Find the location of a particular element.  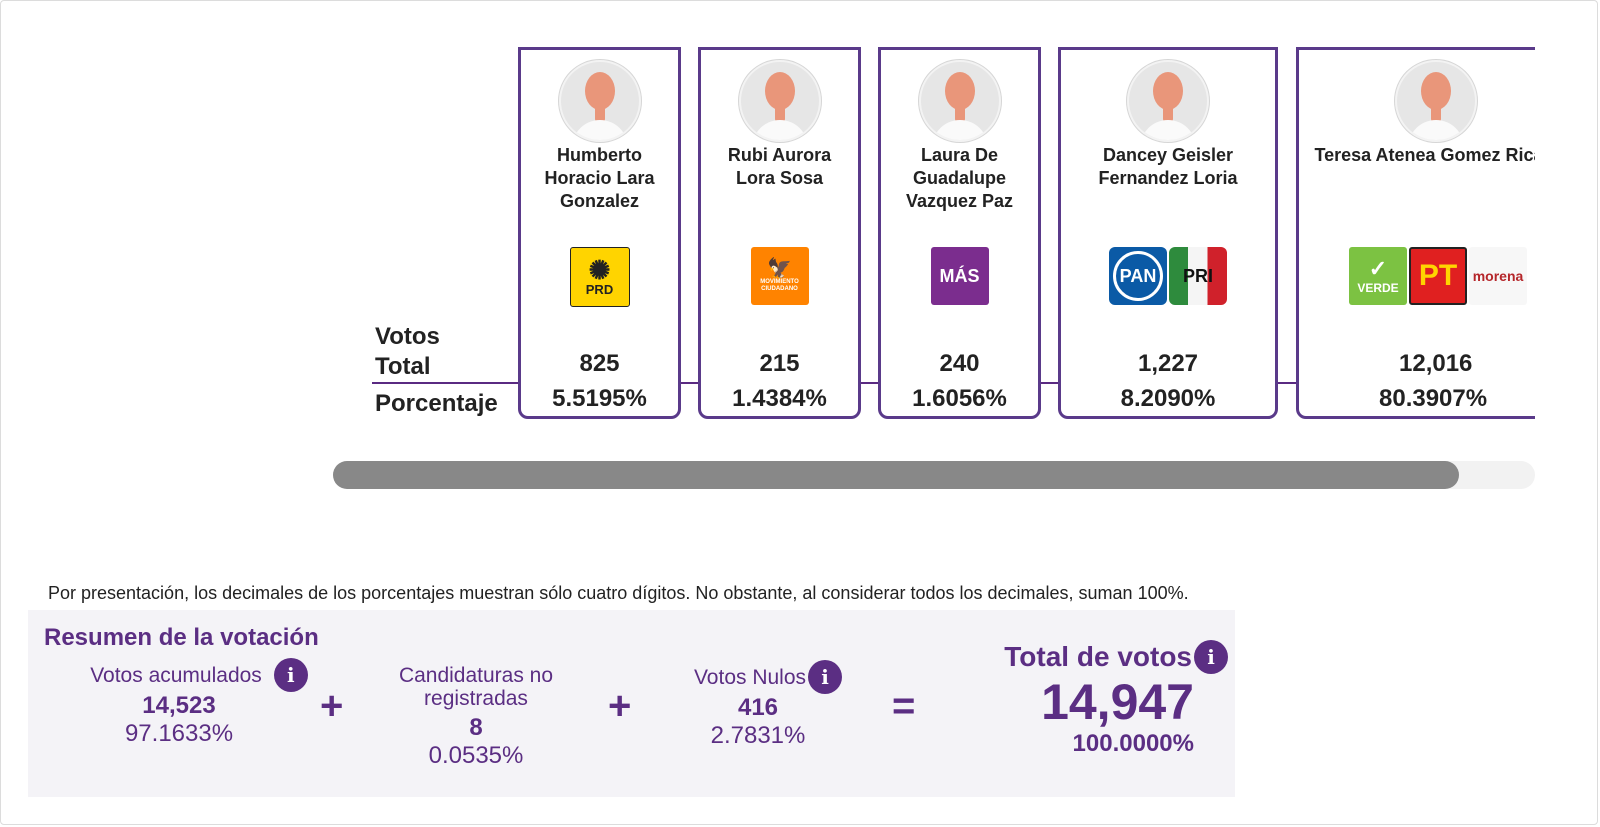

votos-nulos-block: Votos Nulos i 416 2.7831% is located at coordinates (768, 705).